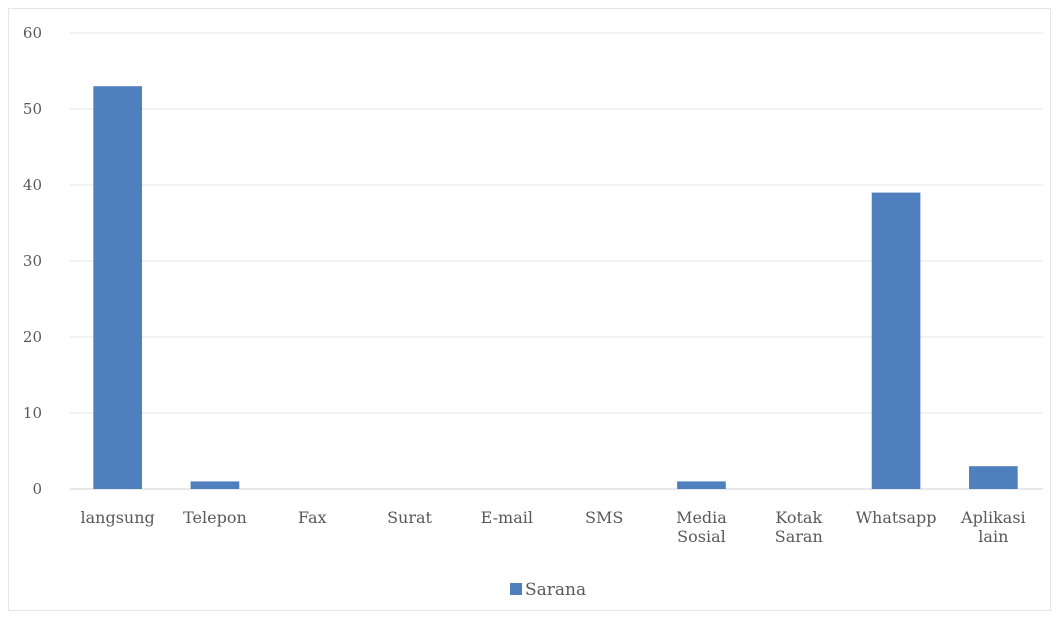 The height and width of the screenshot is (619, 1059). I want to click on legend-swatch, so click(516, 589).